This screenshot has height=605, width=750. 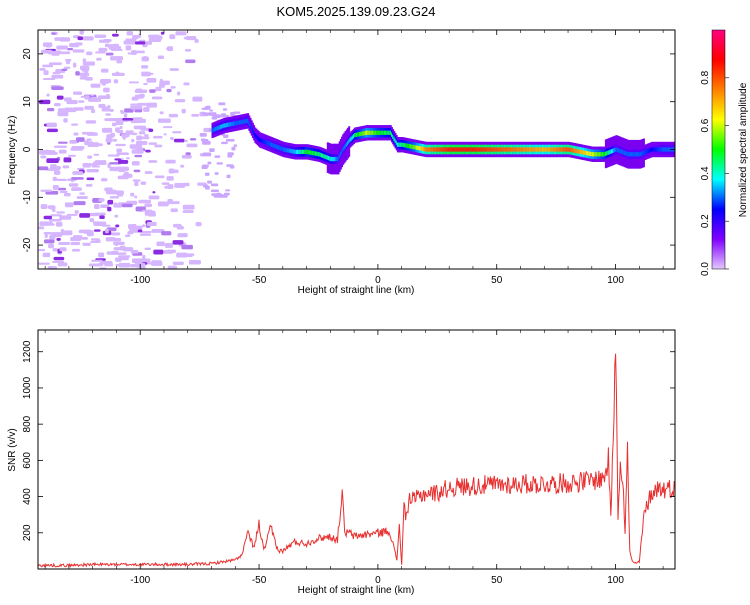 I want to click on y-tick-label: 1000, so click(x=27, y=387).